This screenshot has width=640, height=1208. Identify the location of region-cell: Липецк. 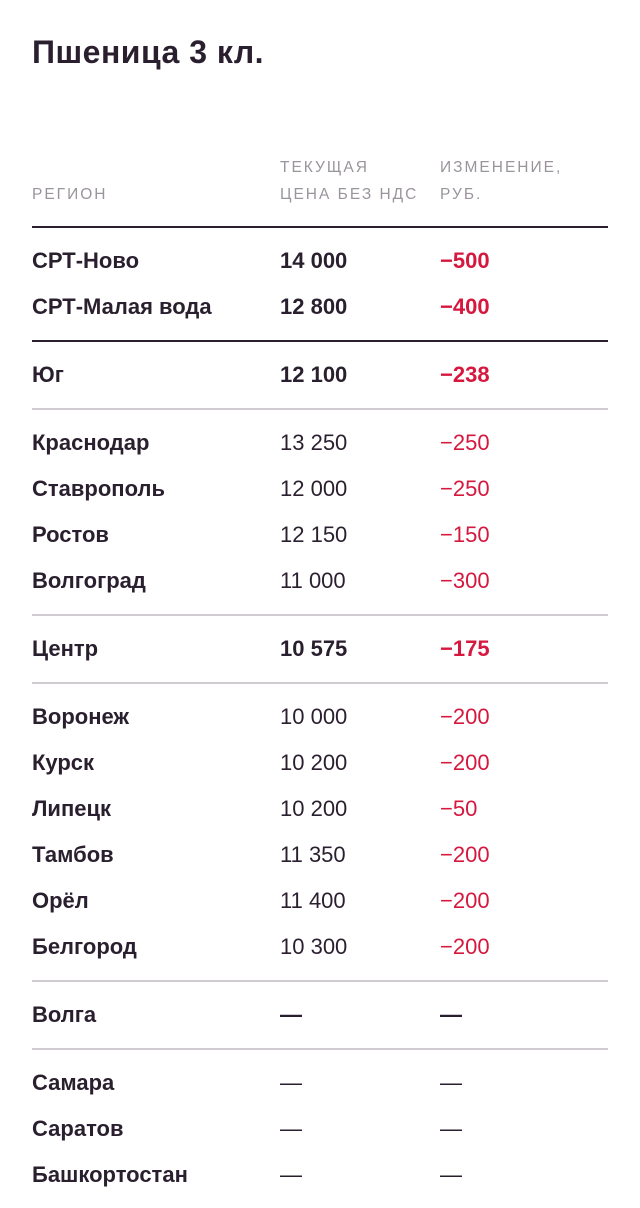
(72, 808).